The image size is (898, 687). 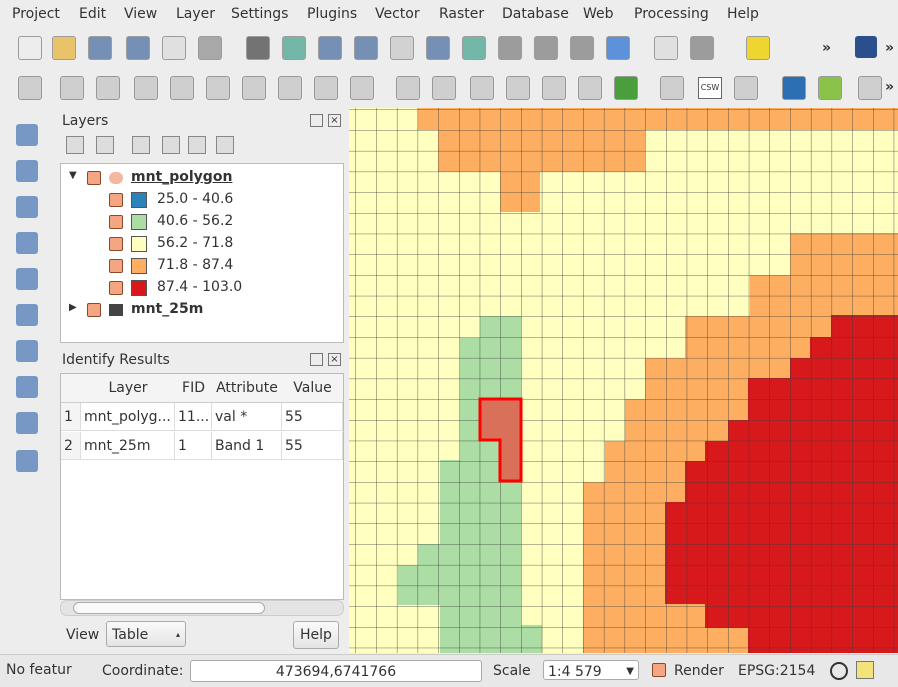 I want to click on layer-name: mnt_25m, so click(x=167, y=309).